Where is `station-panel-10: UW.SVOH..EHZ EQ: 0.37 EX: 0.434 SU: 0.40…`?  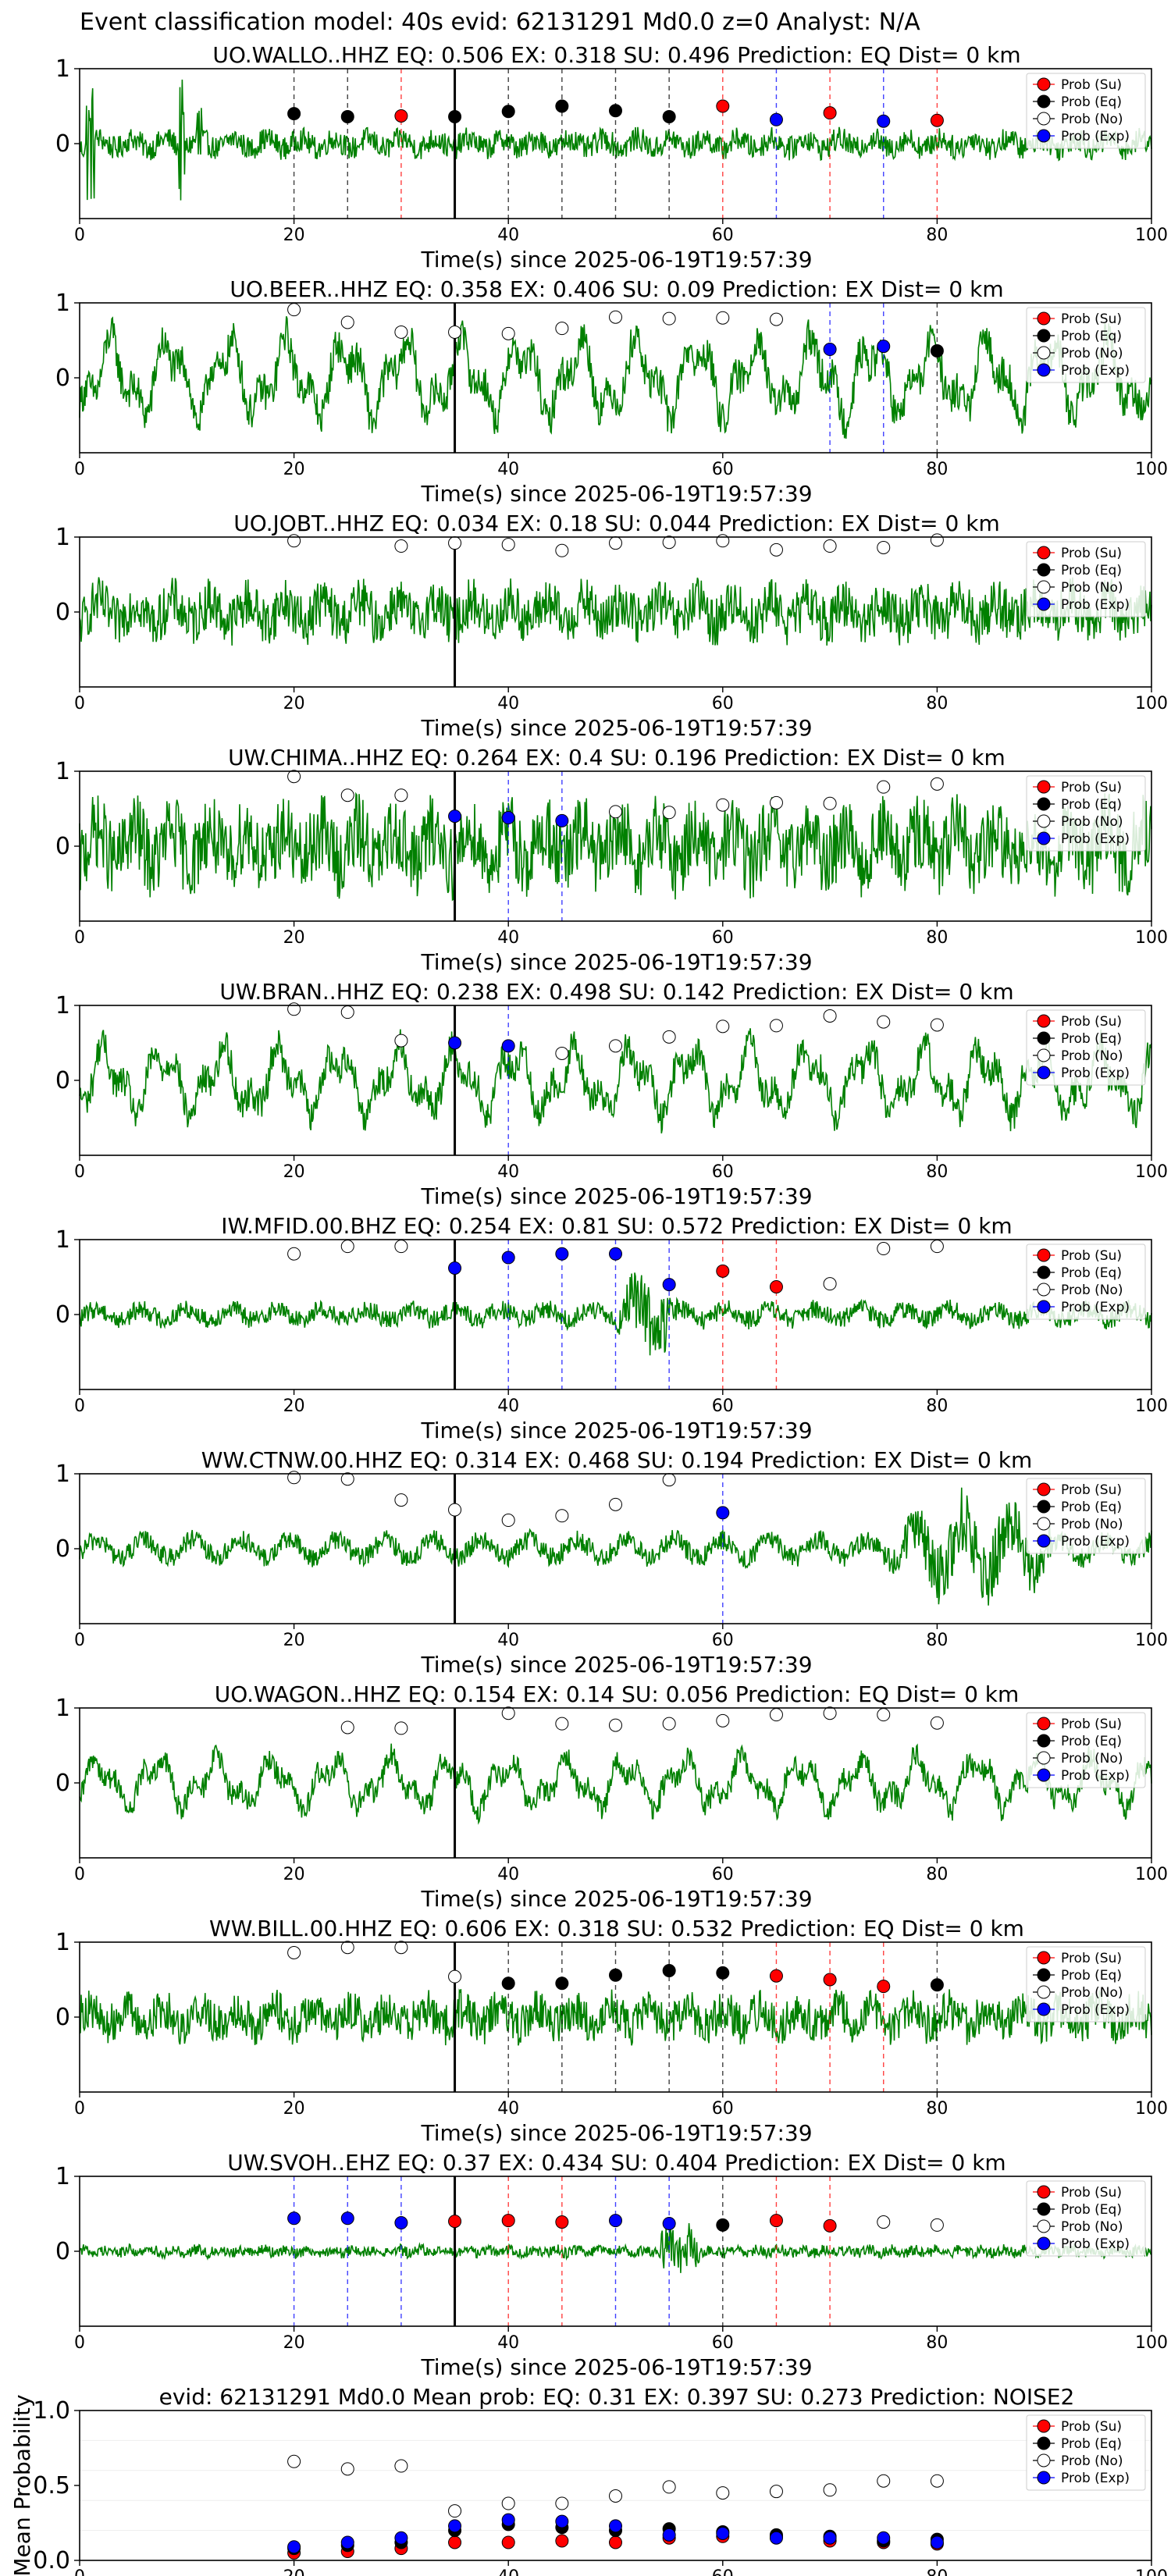 station-panel-10: UW.SVOH..EHZ EQ: 0.37 EX: 0.434 SU: 0.40… is located at coordinates (611, 2265).